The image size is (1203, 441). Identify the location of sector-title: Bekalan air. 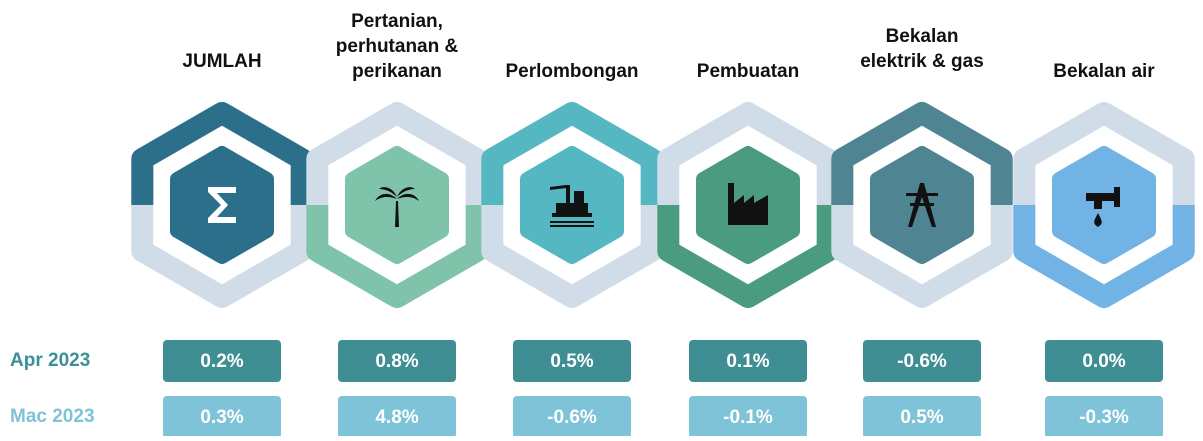
(1104, 71).